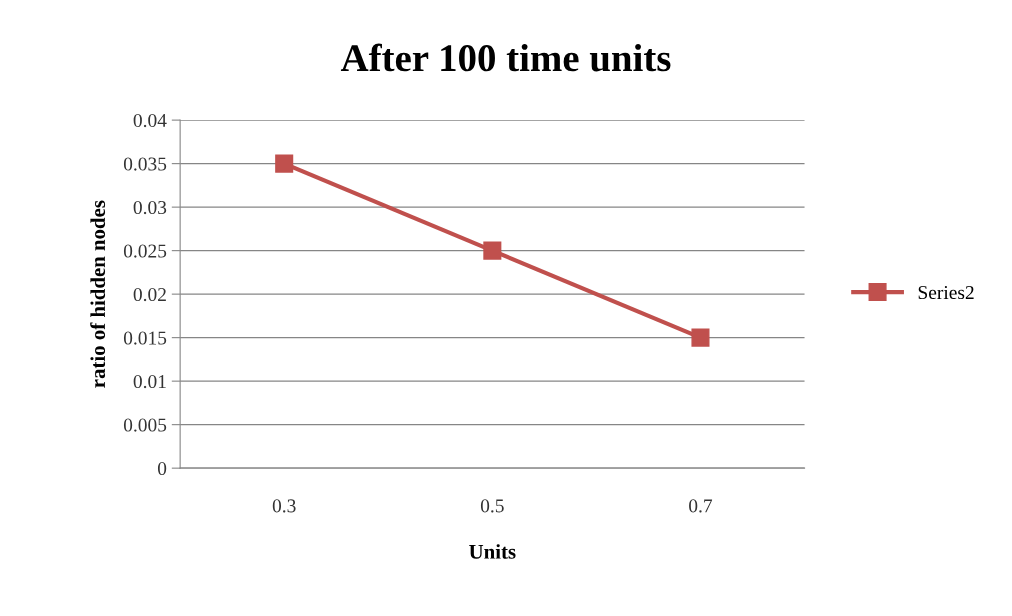 The height and width of the screenshot is (616, 1012). What do you see at coordinates (284, 506) in the screenshot?
I see `x-tick-label: 0.3` at bounding box center [284, 506].